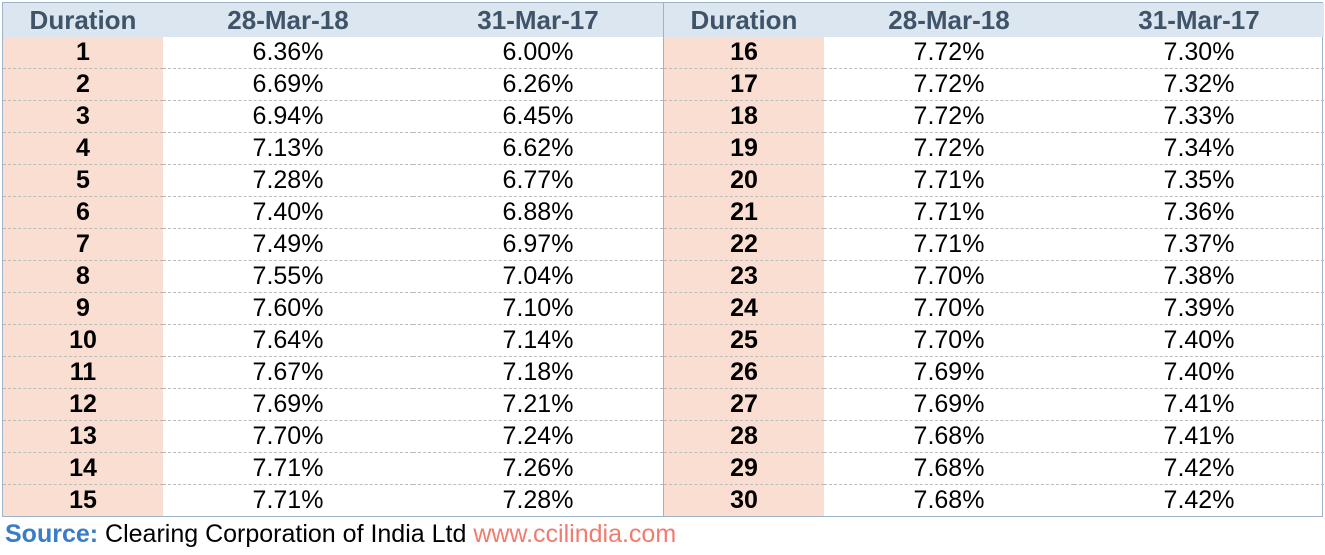 The height and width of the screenshot is (555, 1325). I want to click on table-row: 14 7.71% 7.26%, so click(333, 468).